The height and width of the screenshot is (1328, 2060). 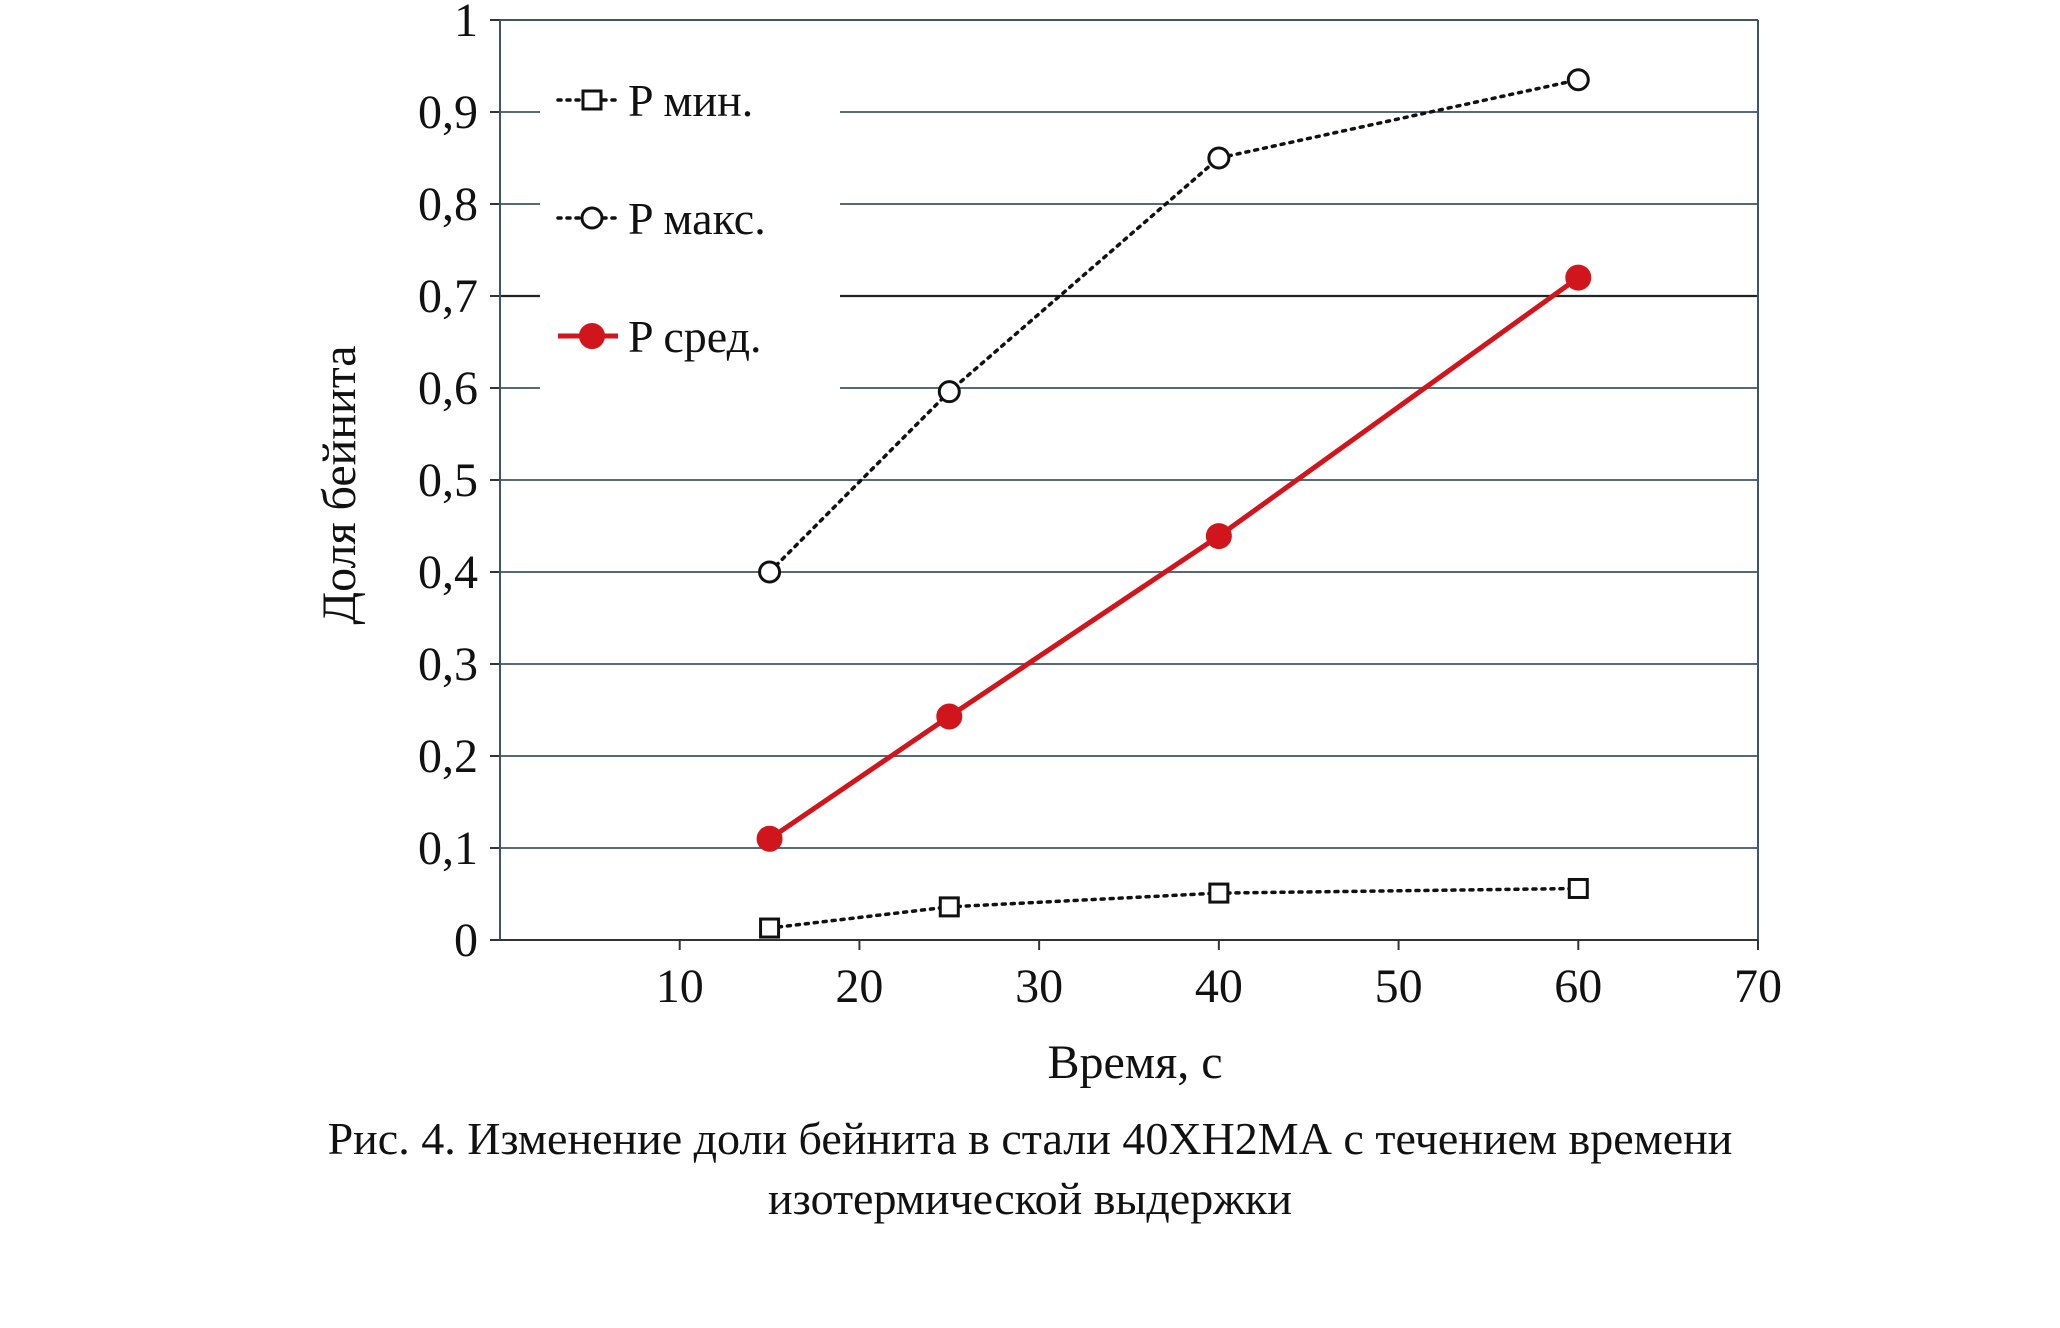 What do you see at coordinates (1039, 986) in the screenshot?
I see `x-tick-label: 30` at bounding box center [1039, 986].